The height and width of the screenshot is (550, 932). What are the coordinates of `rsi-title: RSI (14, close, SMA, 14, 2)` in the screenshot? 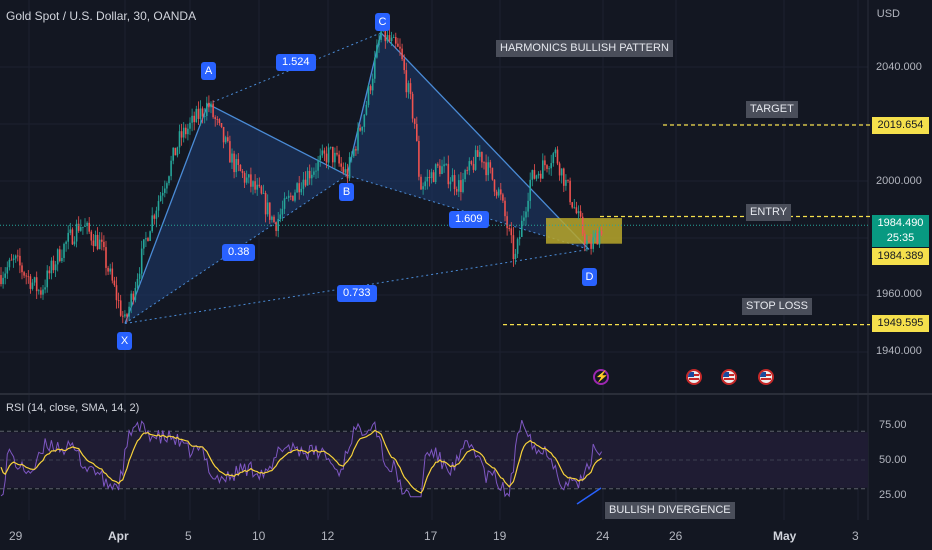 It's located at (73, 408).